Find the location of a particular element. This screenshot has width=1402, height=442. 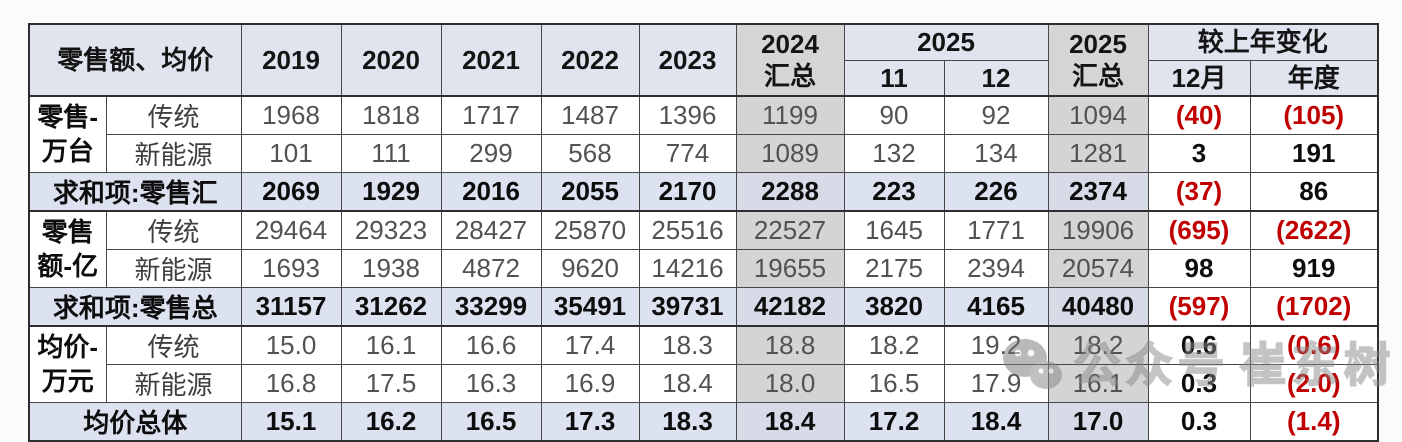

header-2025-total: 2025 汇总 is located at coordinates (1098, 60).